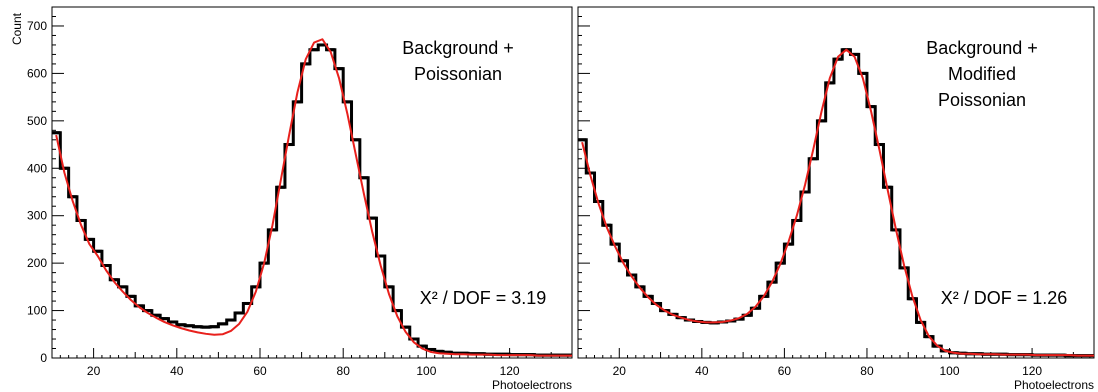 The width and height of the screenshot is (1098, 392). What do you see at coordinates (37, 121) in the screenshot?
I see `y-tick-label: 500` at bounding box center [37, 121].